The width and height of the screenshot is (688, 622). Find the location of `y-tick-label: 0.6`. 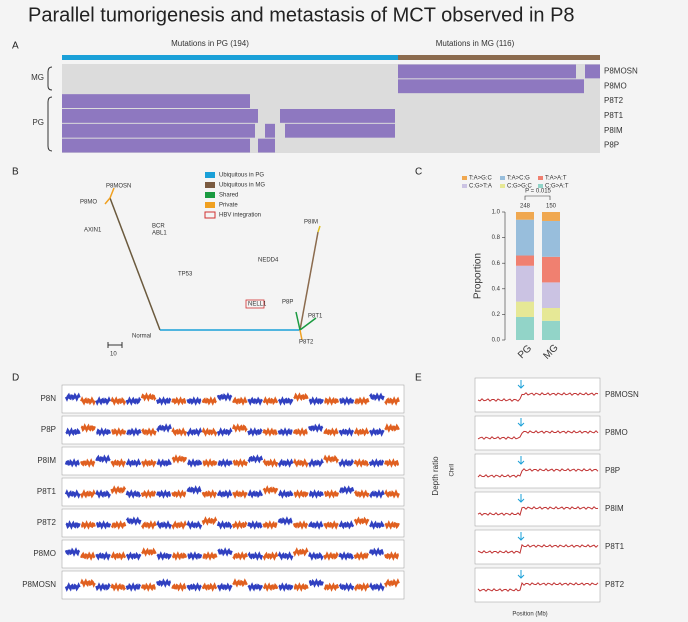

y-tick-label: 0.6 is located at coordinates (496, 264).